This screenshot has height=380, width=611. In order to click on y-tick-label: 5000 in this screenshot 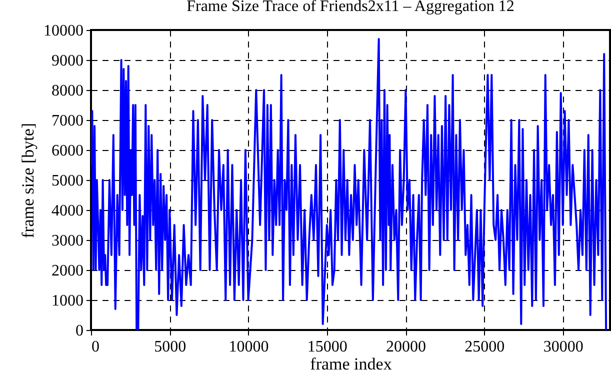, I will do `click(68, 181)`.